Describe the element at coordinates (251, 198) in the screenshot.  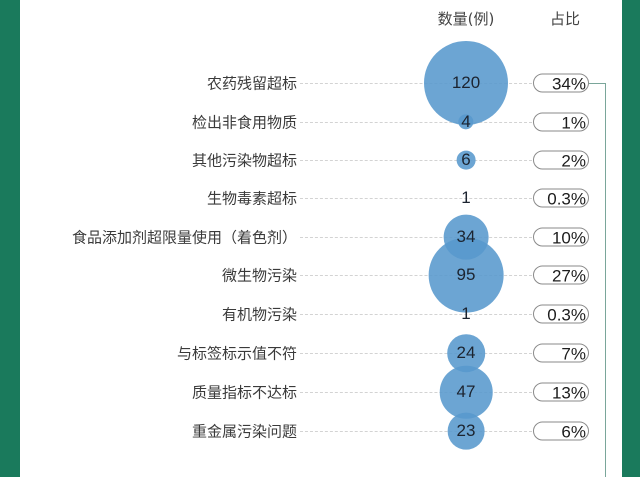
I see `row-label: 生物毒素超标` at that location.